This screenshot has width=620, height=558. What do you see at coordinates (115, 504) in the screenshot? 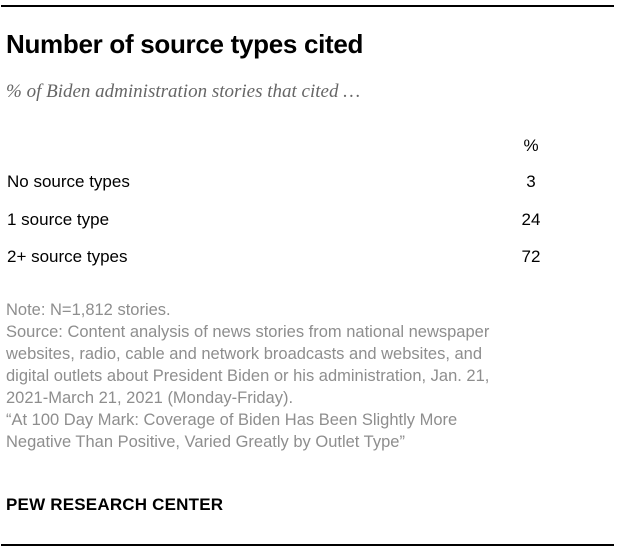
I see `pew-research-center-wordmark: PEW RESEARCH CENTER` at bounding box center [115, 504].